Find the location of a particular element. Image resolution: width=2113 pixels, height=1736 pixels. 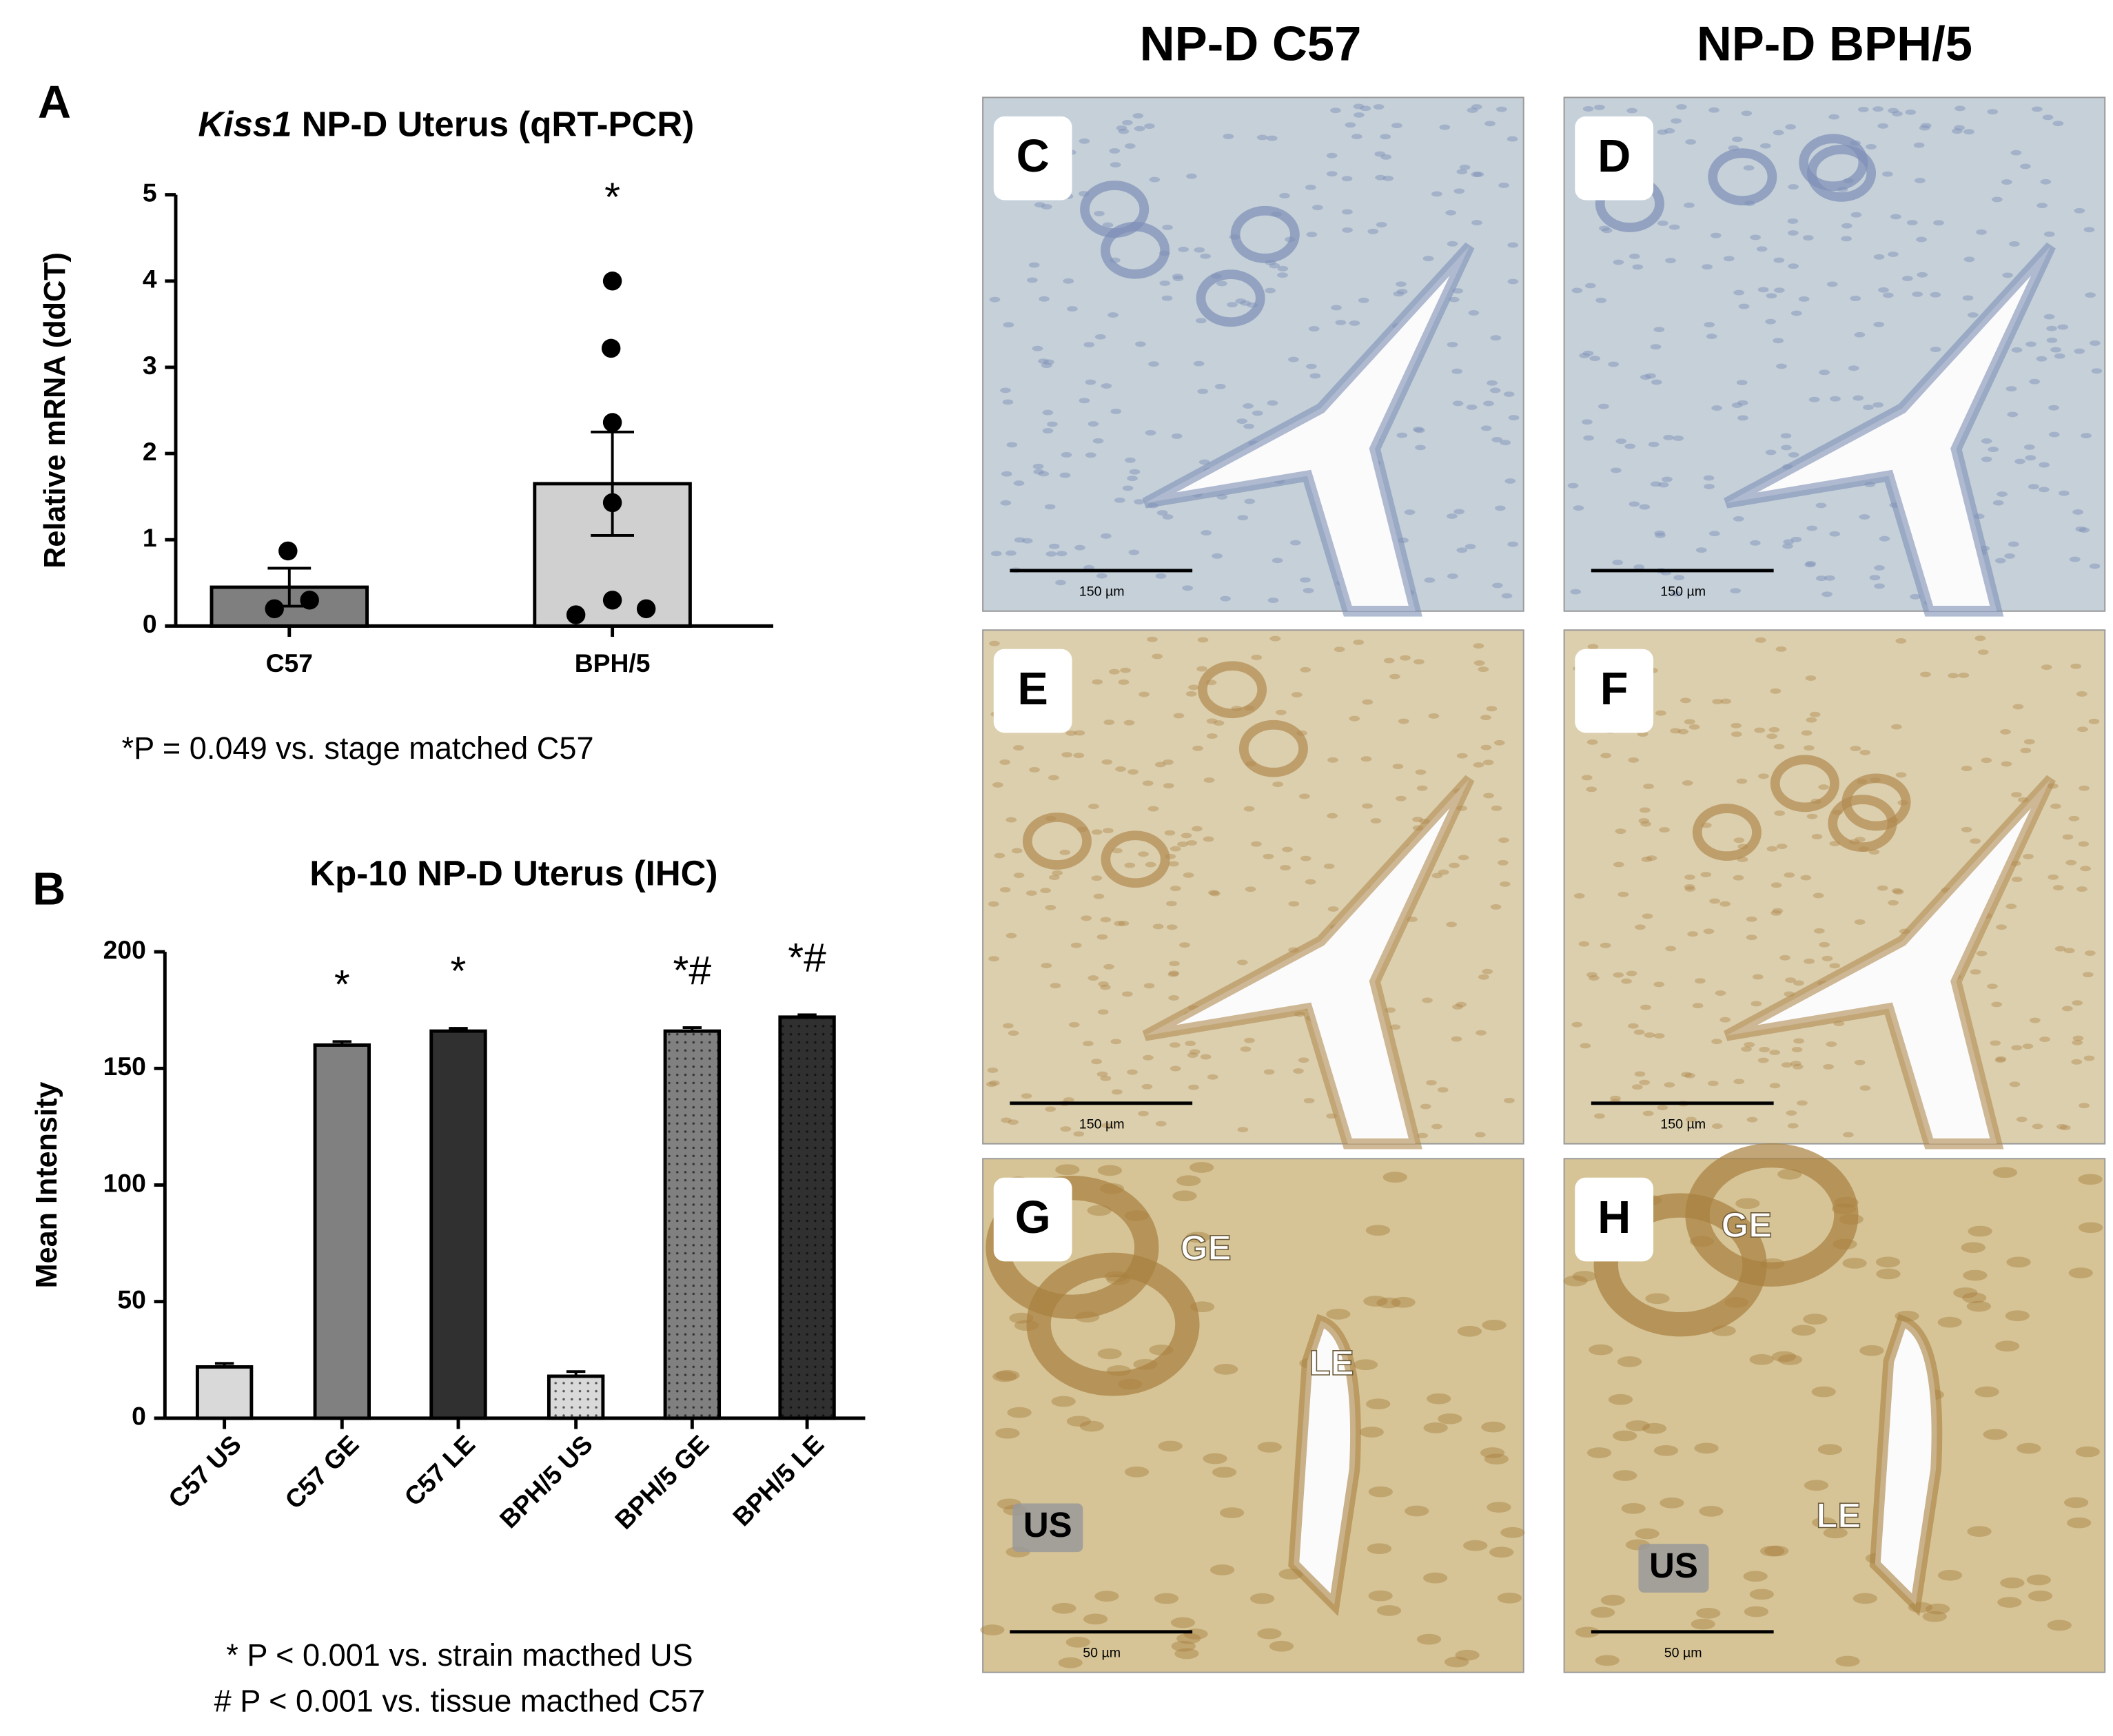

panel-letter: D is located at coordinates (1614, 156).